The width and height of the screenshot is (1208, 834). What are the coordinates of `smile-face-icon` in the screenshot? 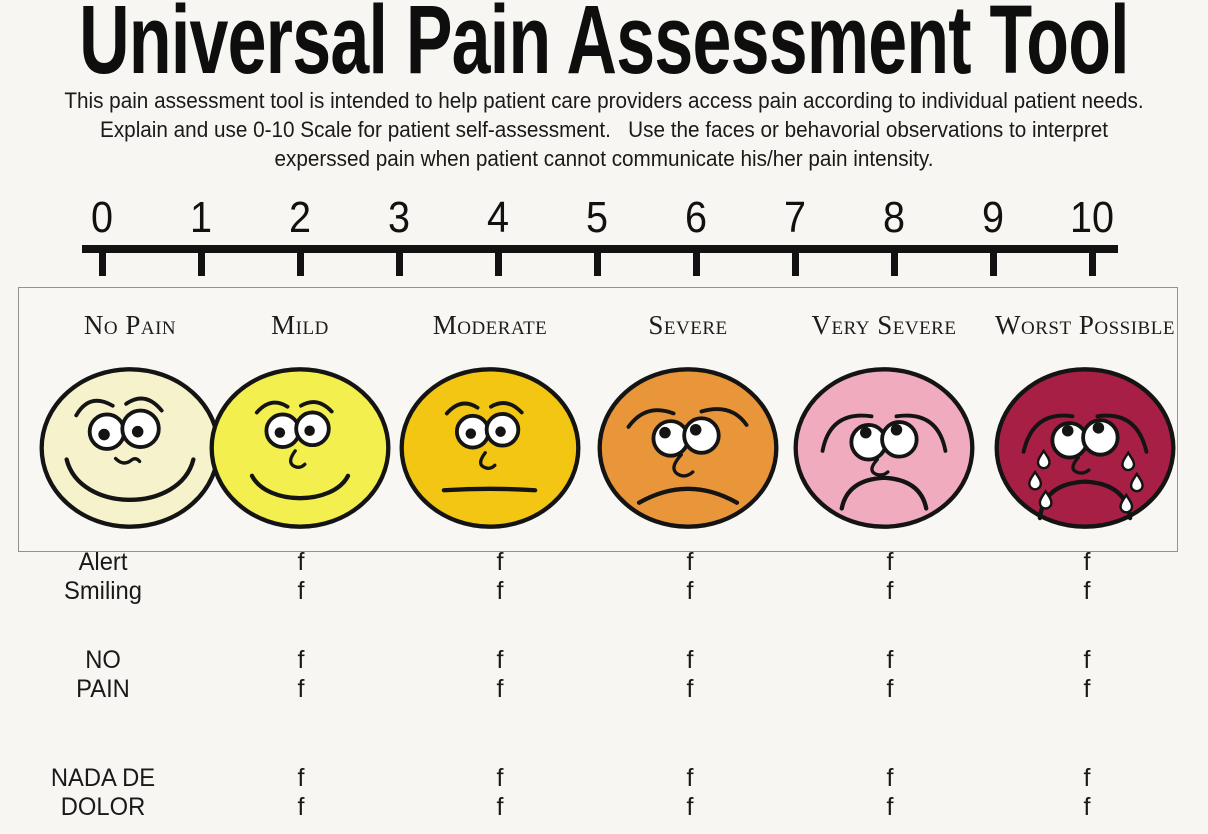 It's located at (300, 448).